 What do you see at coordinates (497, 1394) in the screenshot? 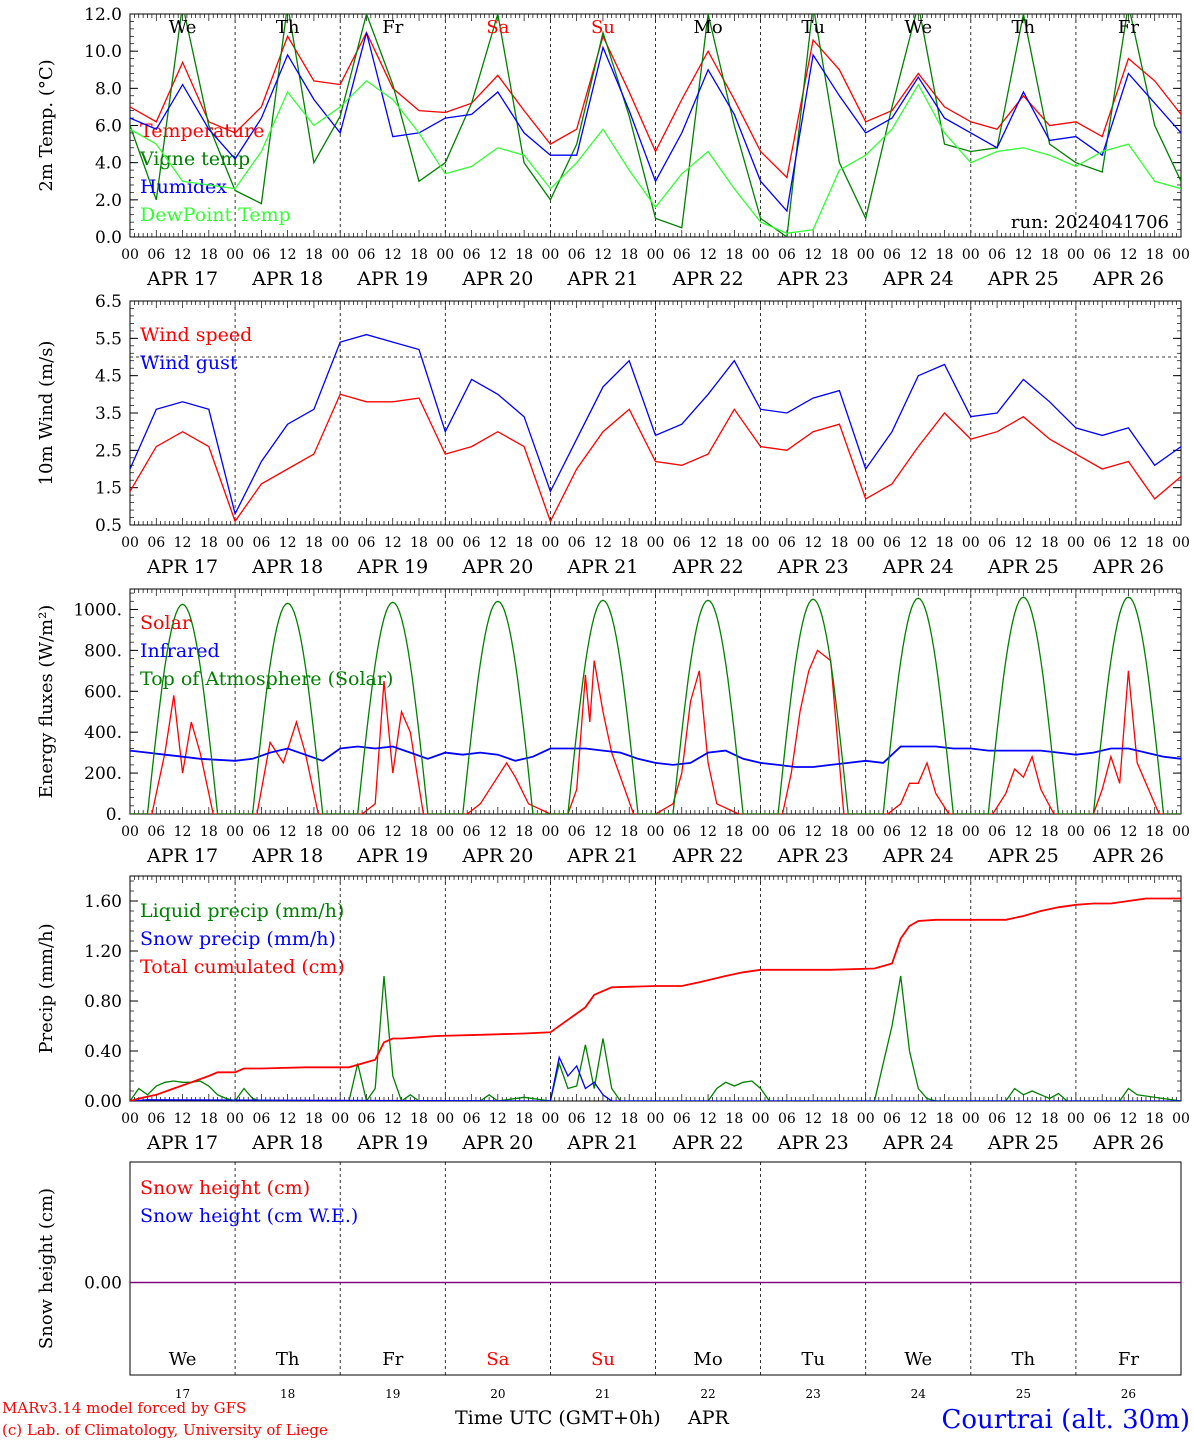
I see `day-number-label: 20` at bounding box center [497, 1394].